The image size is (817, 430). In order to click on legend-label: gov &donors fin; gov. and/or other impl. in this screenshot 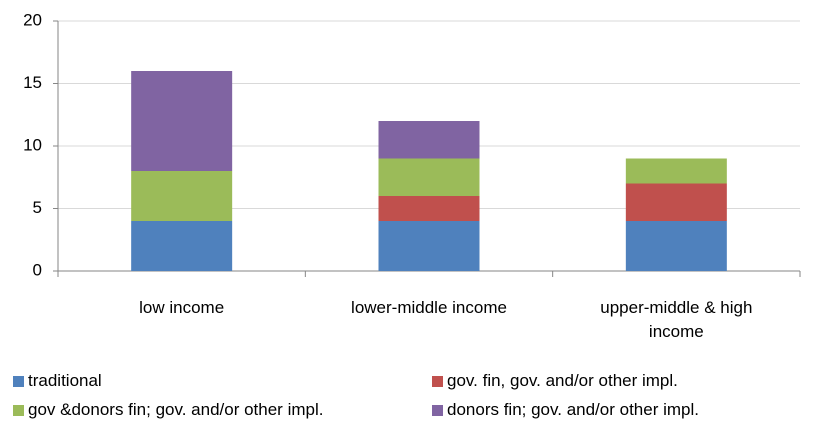, I will do `click(176, 409)`.